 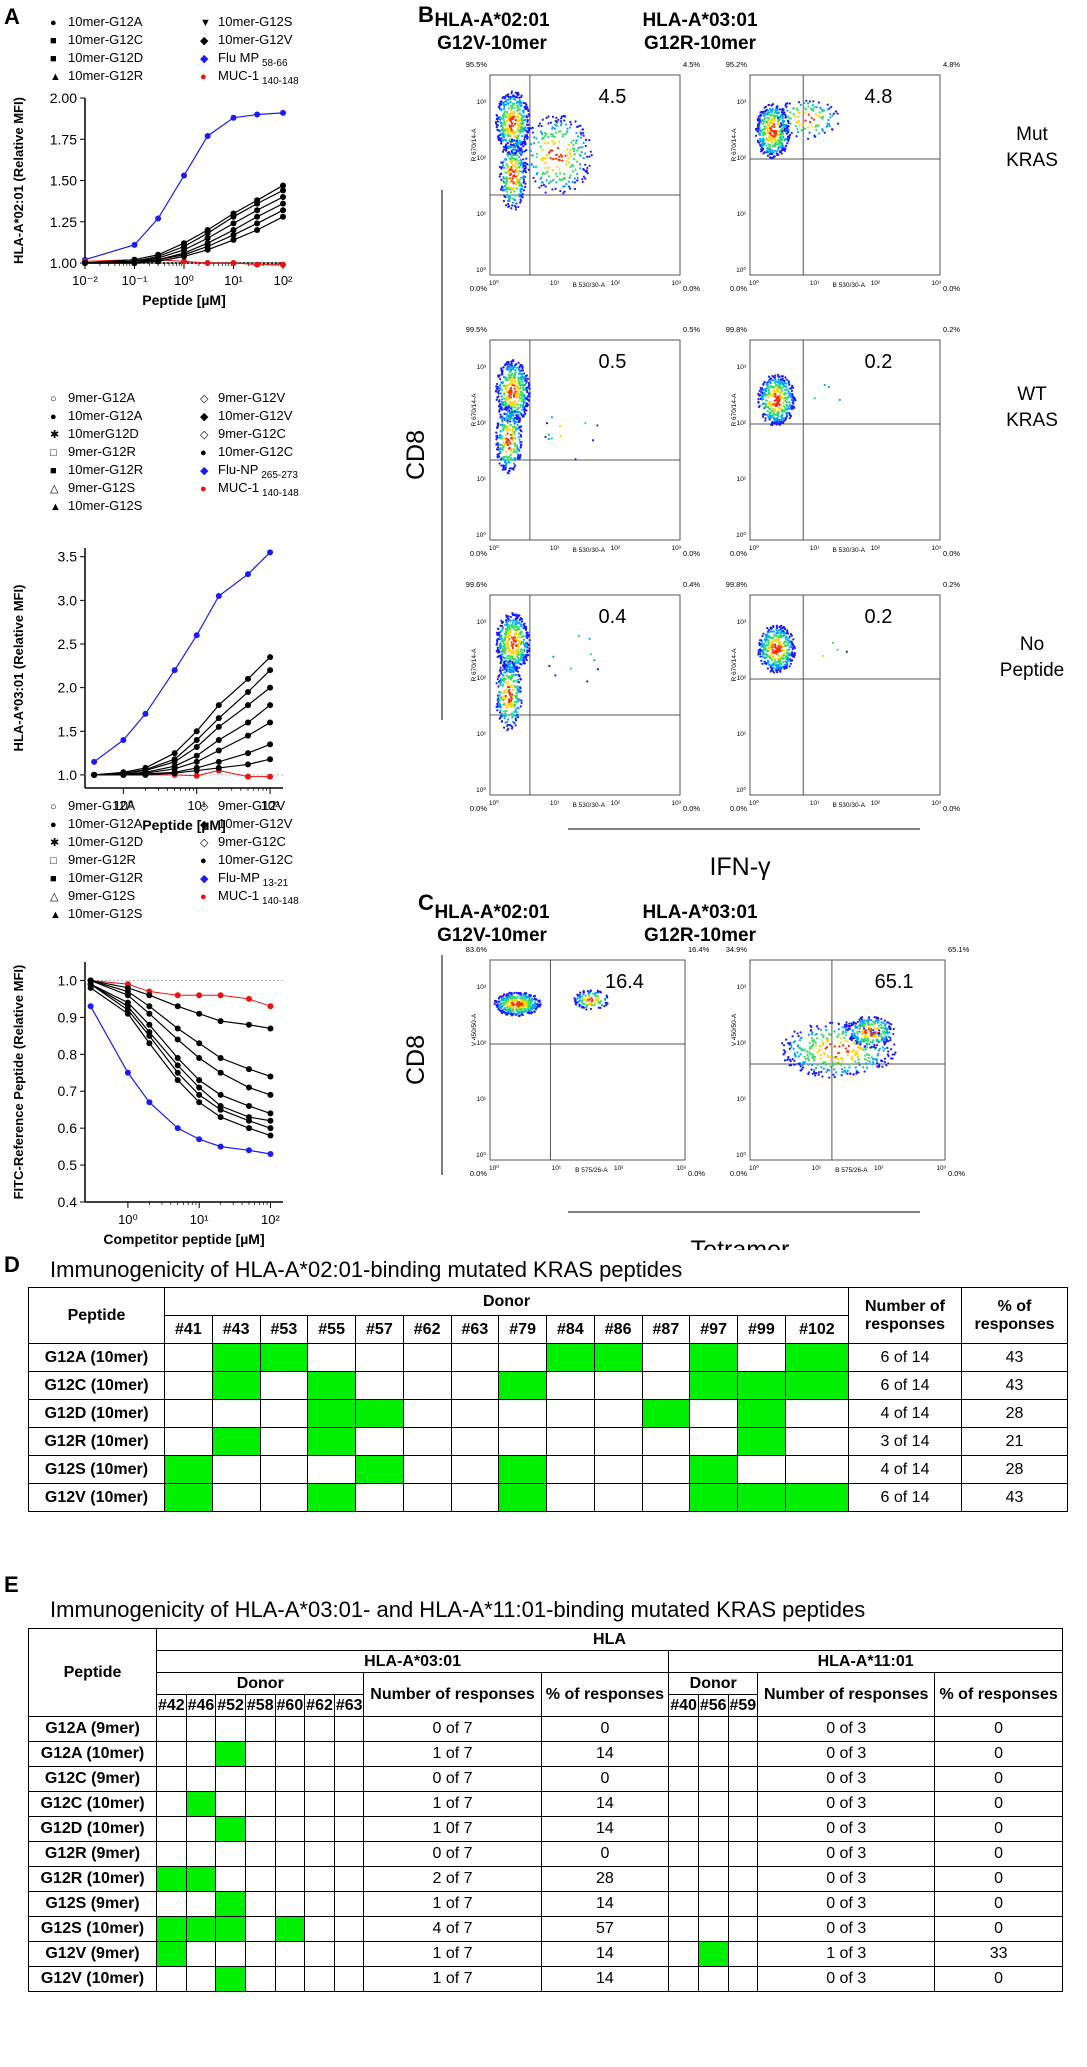 I want to click on legend3-item-symbol: □, so click(x=53, y=861).